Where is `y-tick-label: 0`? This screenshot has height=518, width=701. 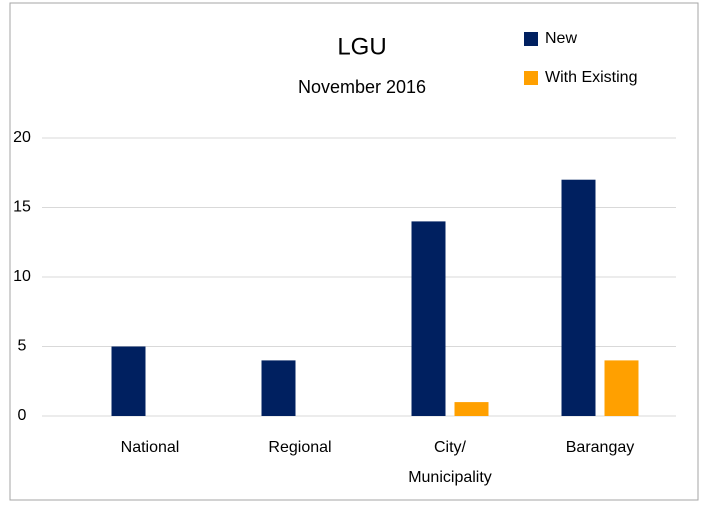 y-tick-label: 0 is located at coordinates (22, 415).